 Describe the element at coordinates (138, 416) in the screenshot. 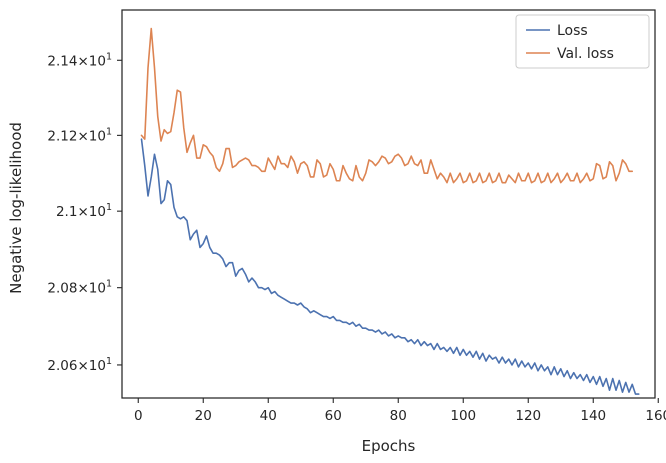

I see `x-tick-label: 0` at that location.